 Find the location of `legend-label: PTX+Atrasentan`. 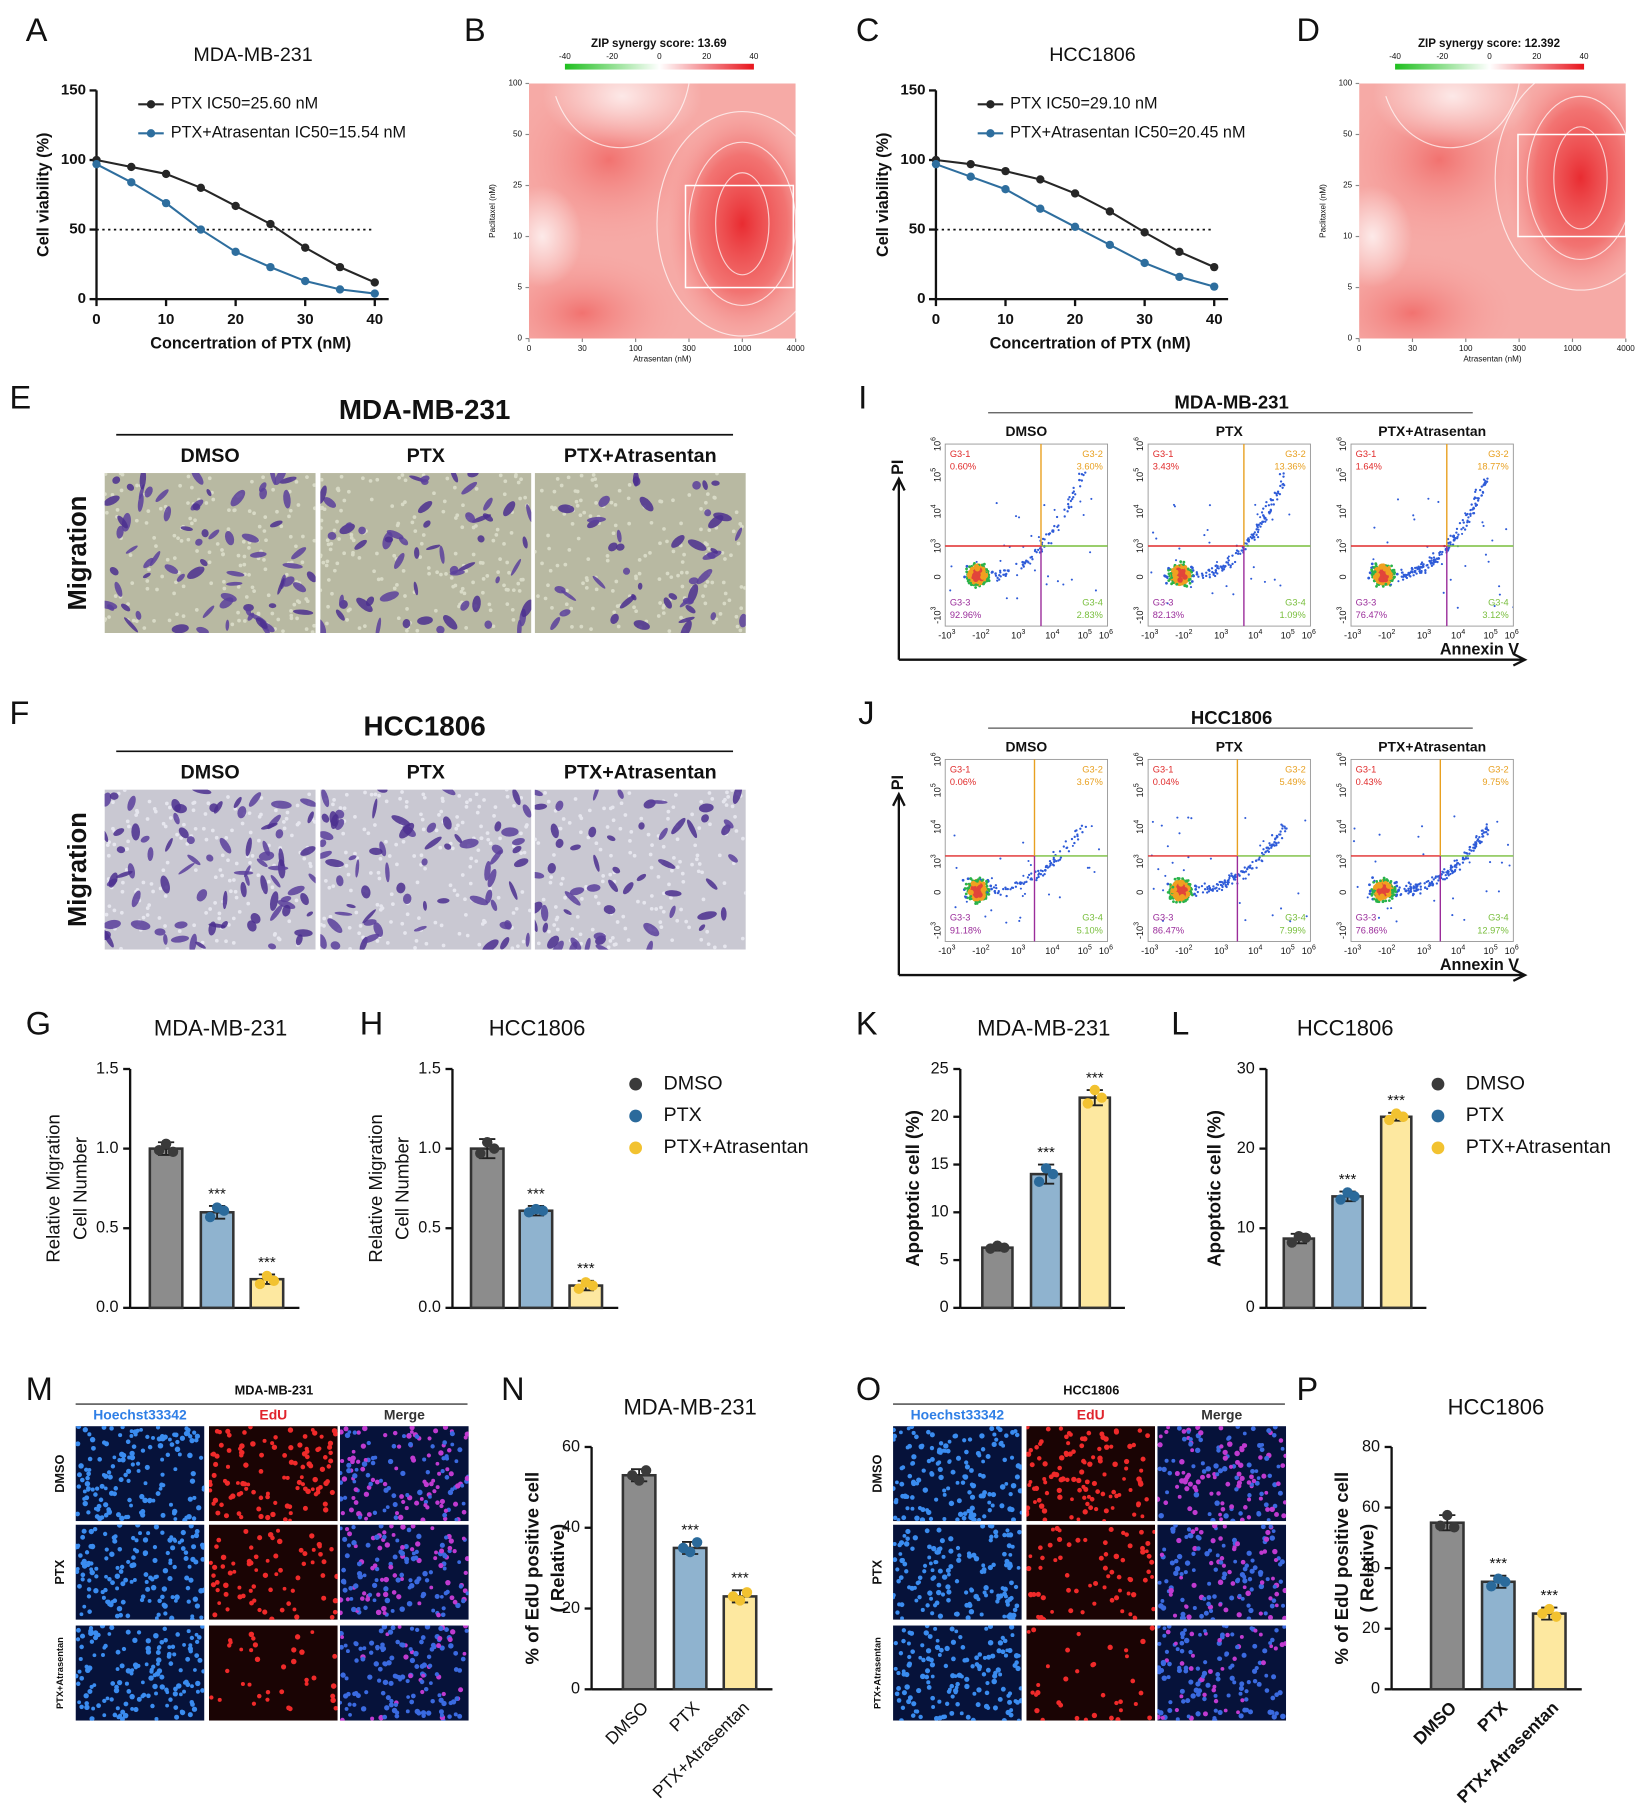

legend-label: PTX+Atrasentan is located at coordinates (735, 1147).